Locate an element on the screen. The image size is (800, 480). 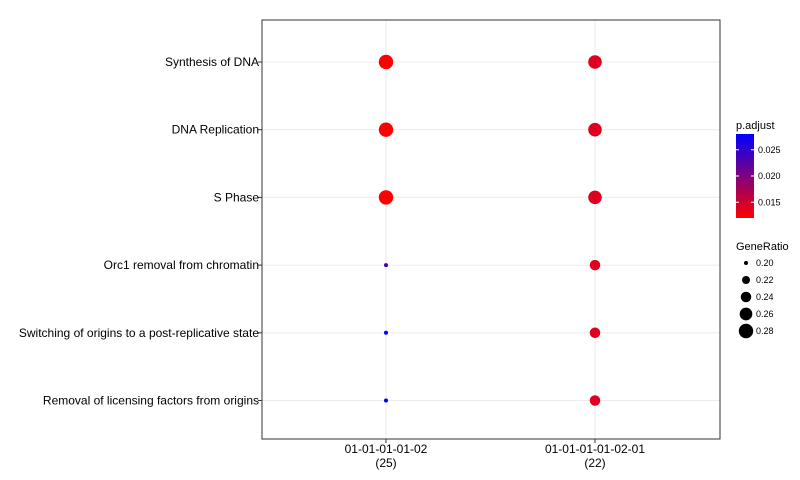
point-01-01-01-01-02-01-dna-replication is located at coordinates (595, 129).